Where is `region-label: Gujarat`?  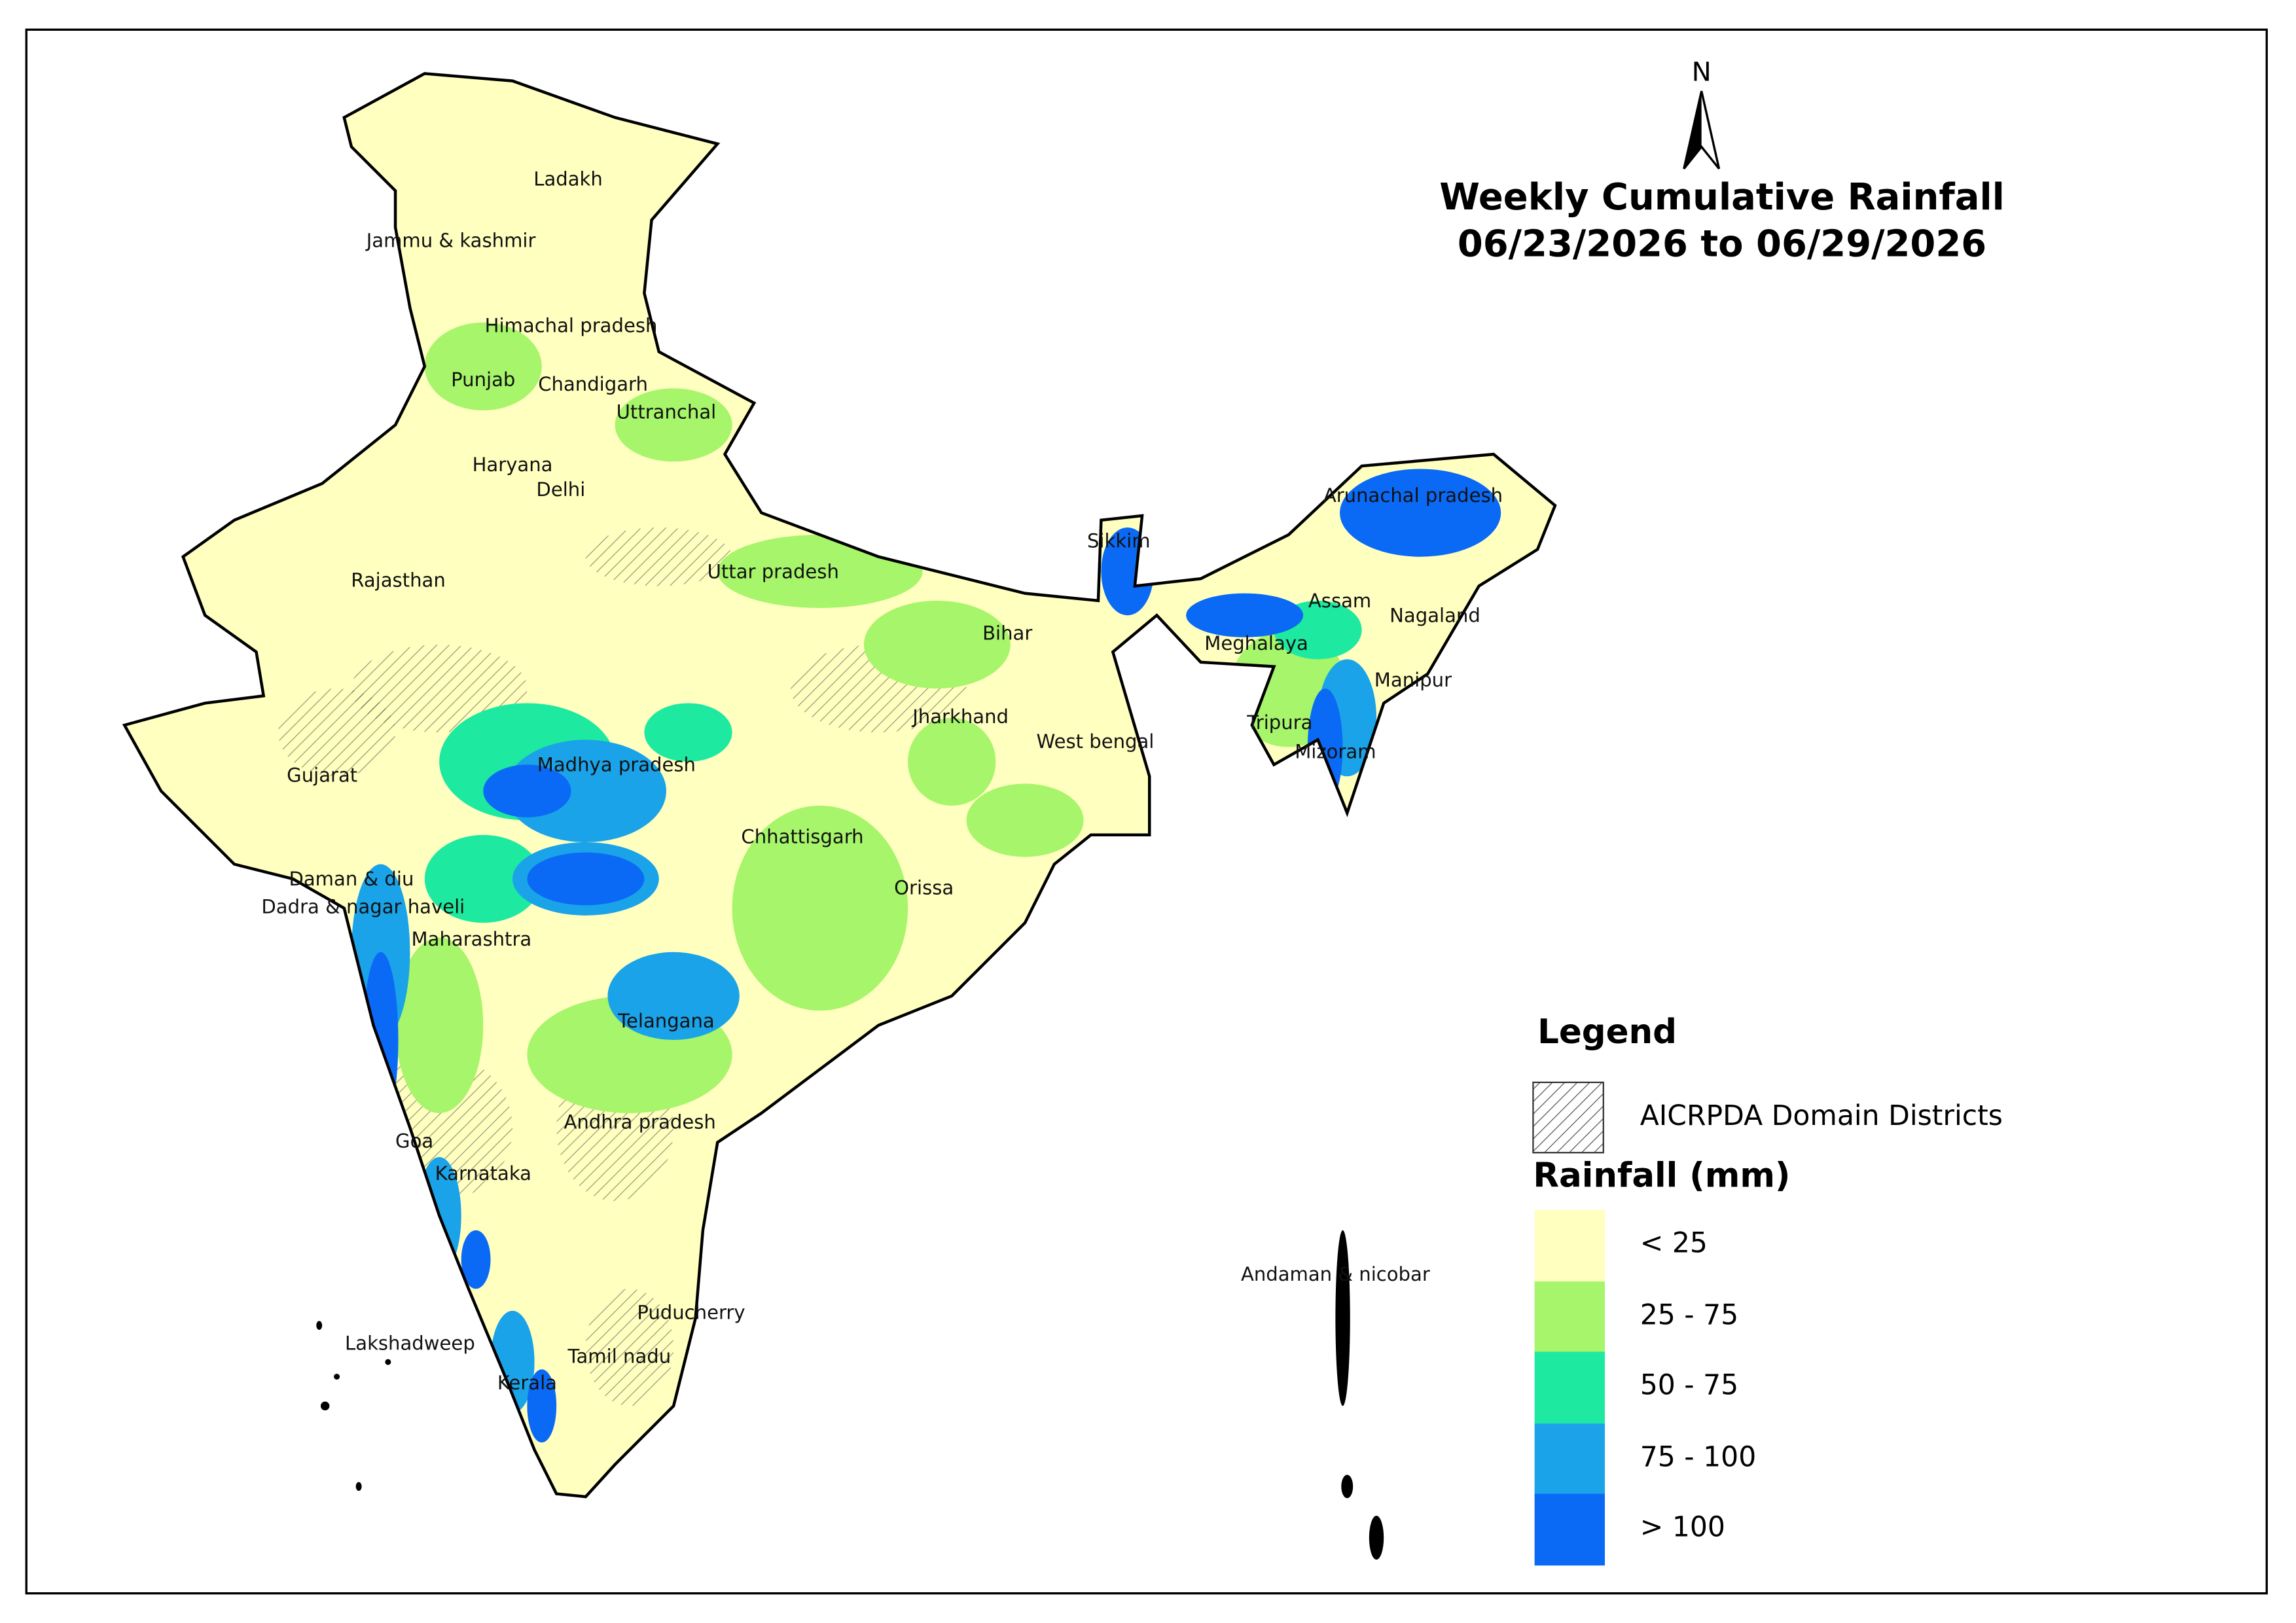 region-label: Gujarat is located at coordinates (322, 775).